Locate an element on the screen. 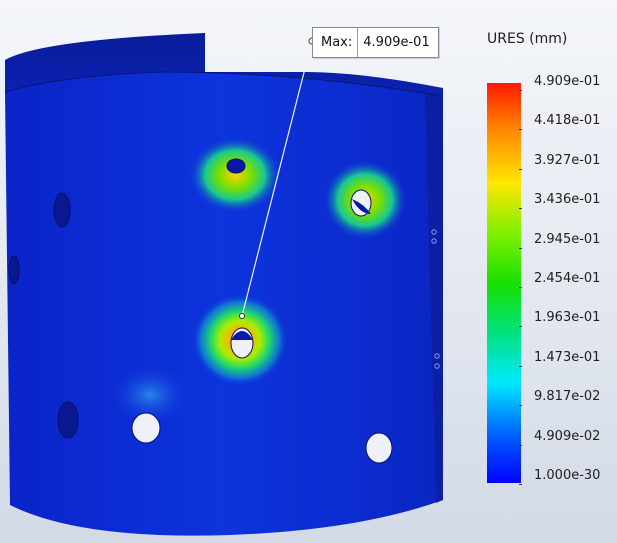 The height and width of the screenshot is (543, 617). part-right-edge is located at coordinates (434, 297).